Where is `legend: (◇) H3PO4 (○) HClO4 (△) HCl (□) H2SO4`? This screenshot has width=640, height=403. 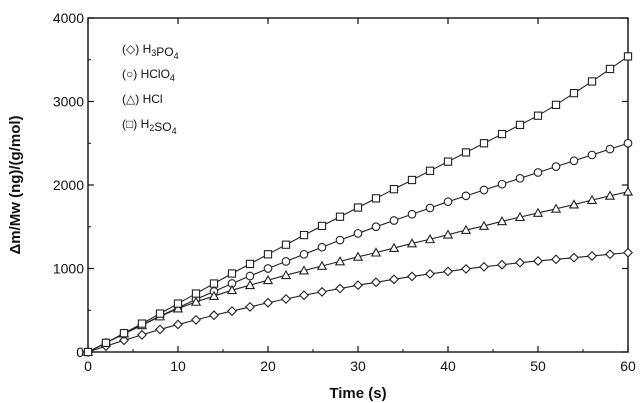 legend: (◇) H3PO4 (○) HClO4 (△) HCl (□) H2SO4 is located at coordinates (150, 89).